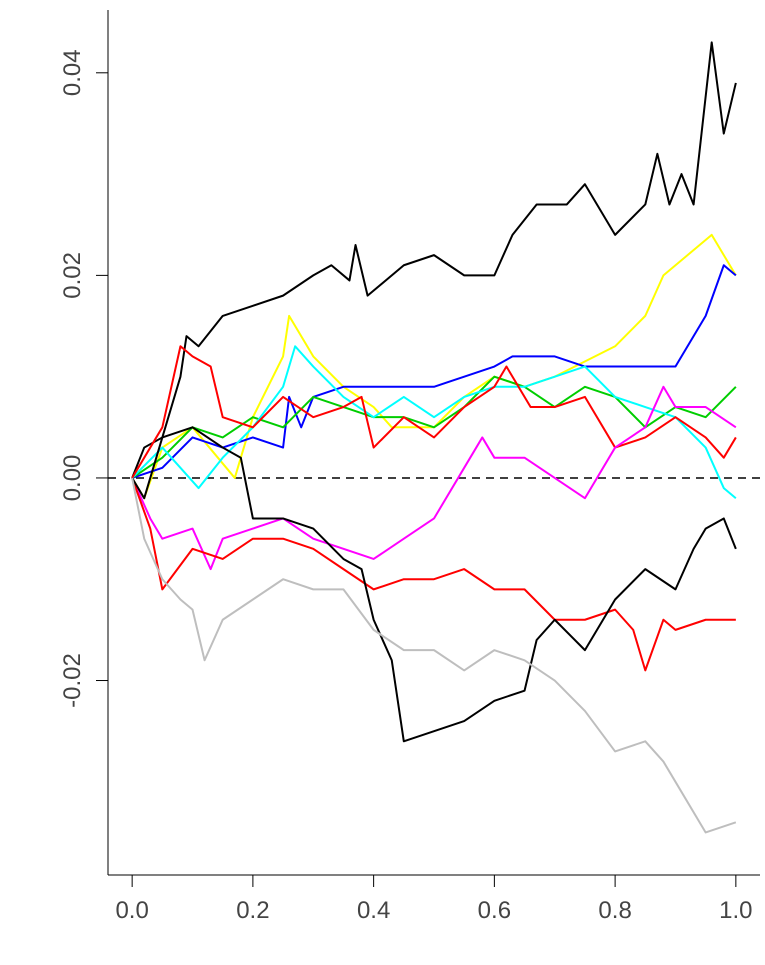  I want to click on y-tick-label: 0.02, so click(72, 275).